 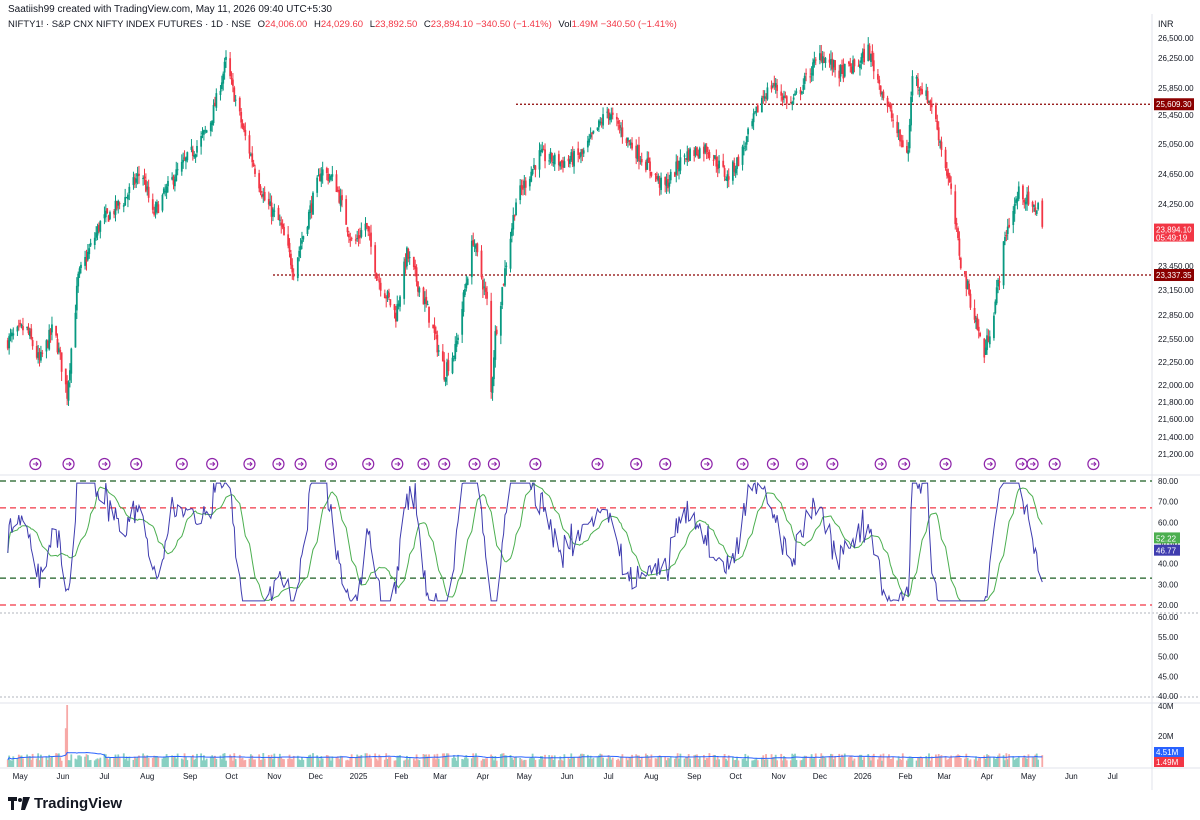 I want to click on volume-ma-value: 4.51M, so click(x=1167, y=752).